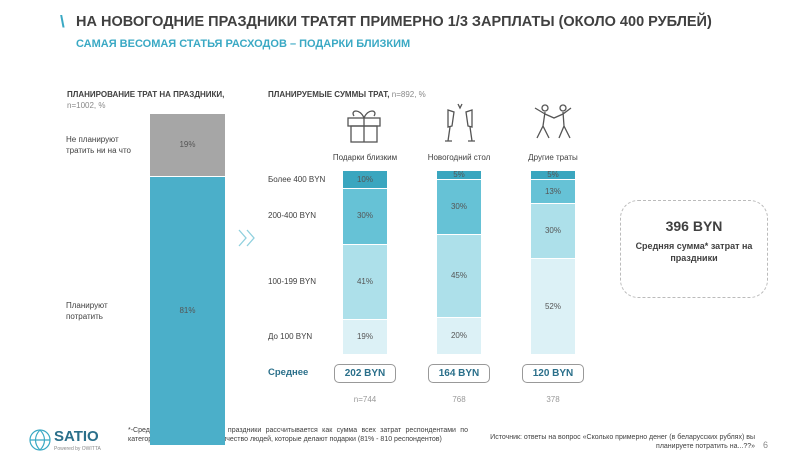  What do you see at coordinates (459, 157) in the screenshot?
I see `x-tick-label: Новогодний стол` at bounding box center [459, 157].